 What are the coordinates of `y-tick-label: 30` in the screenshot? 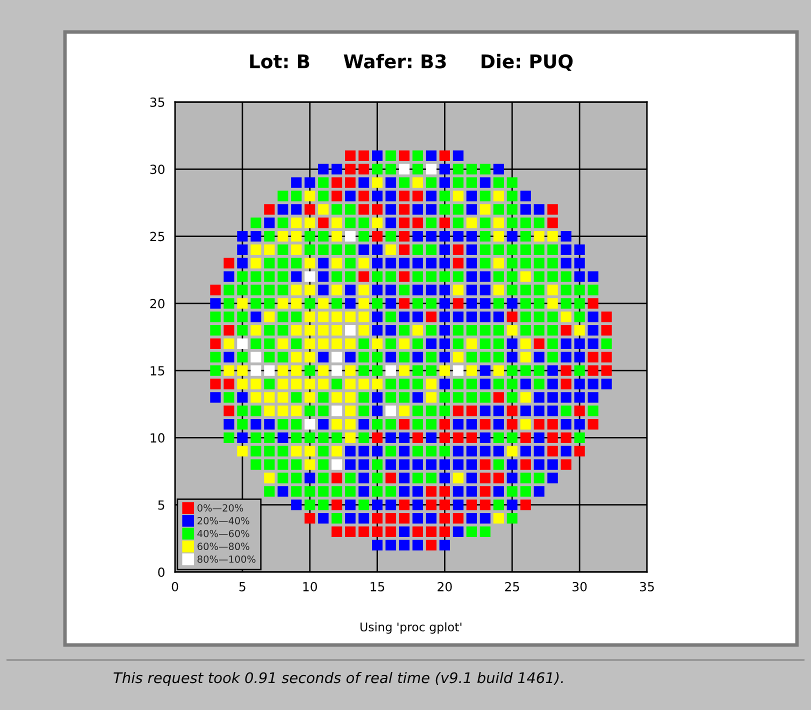 It's located at (157, 169).